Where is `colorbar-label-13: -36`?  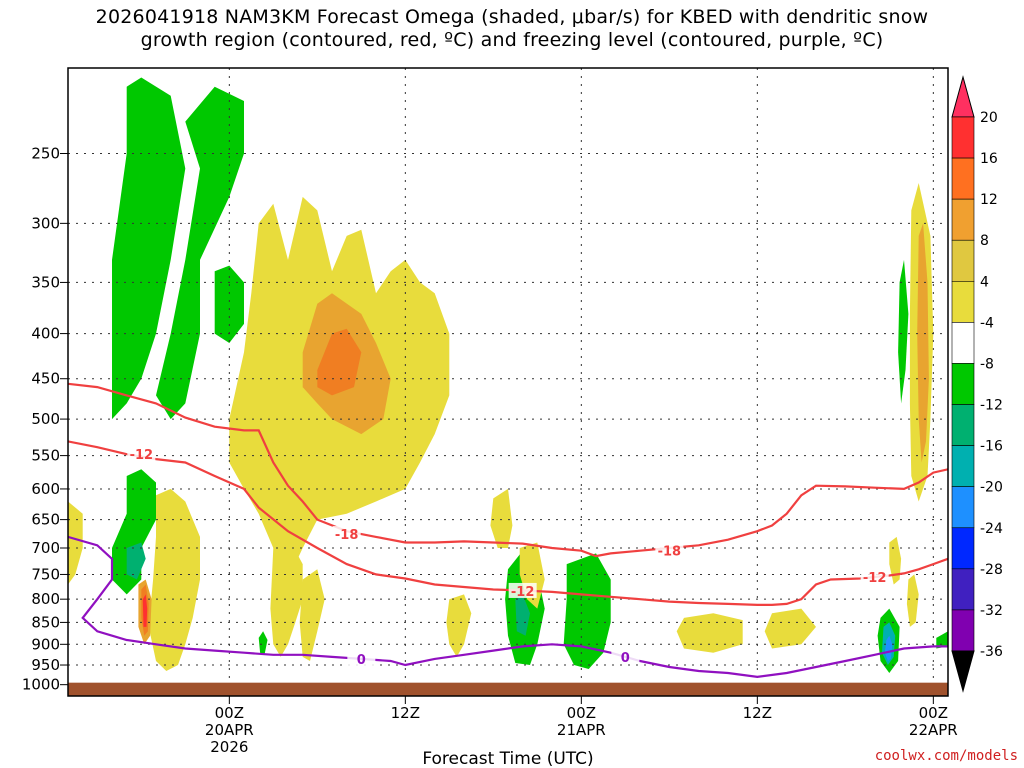 colorbar-label-13: -36 is located at coordinates (991, 652).